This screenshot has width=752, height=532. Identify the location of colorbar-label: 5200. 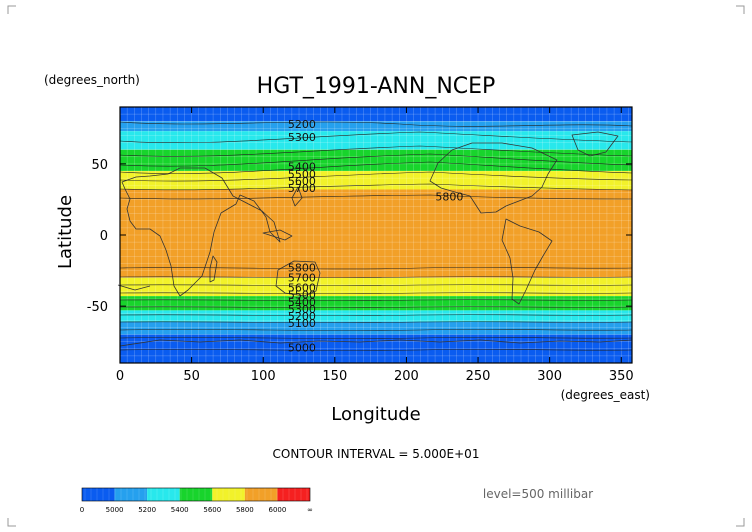
(147, 510).